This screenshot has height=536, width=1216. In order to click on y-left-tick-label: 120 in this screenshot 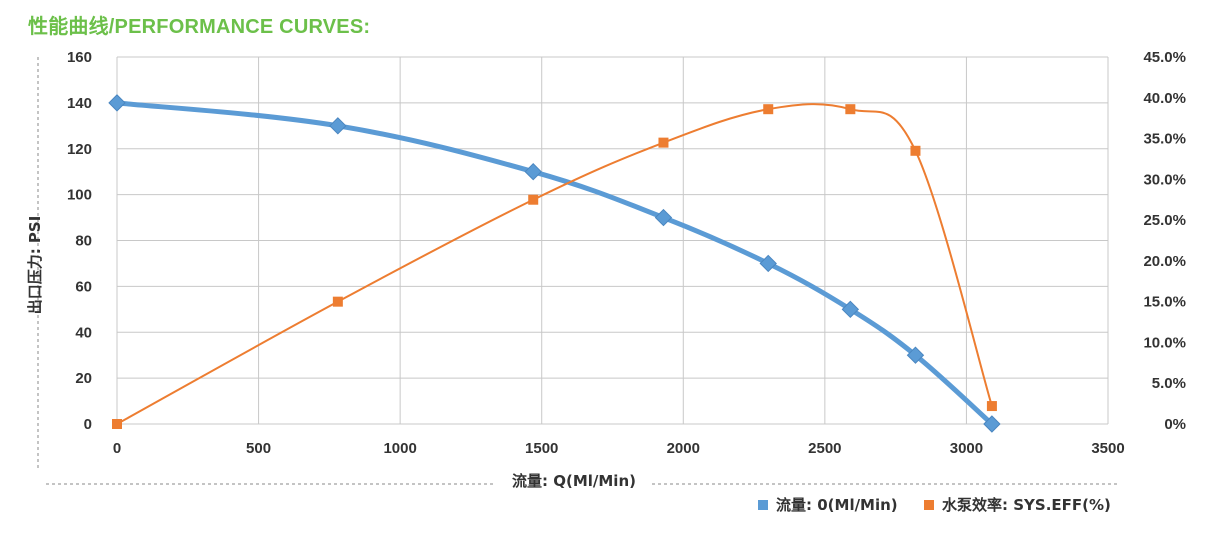, I will do `click(79, 149)`.